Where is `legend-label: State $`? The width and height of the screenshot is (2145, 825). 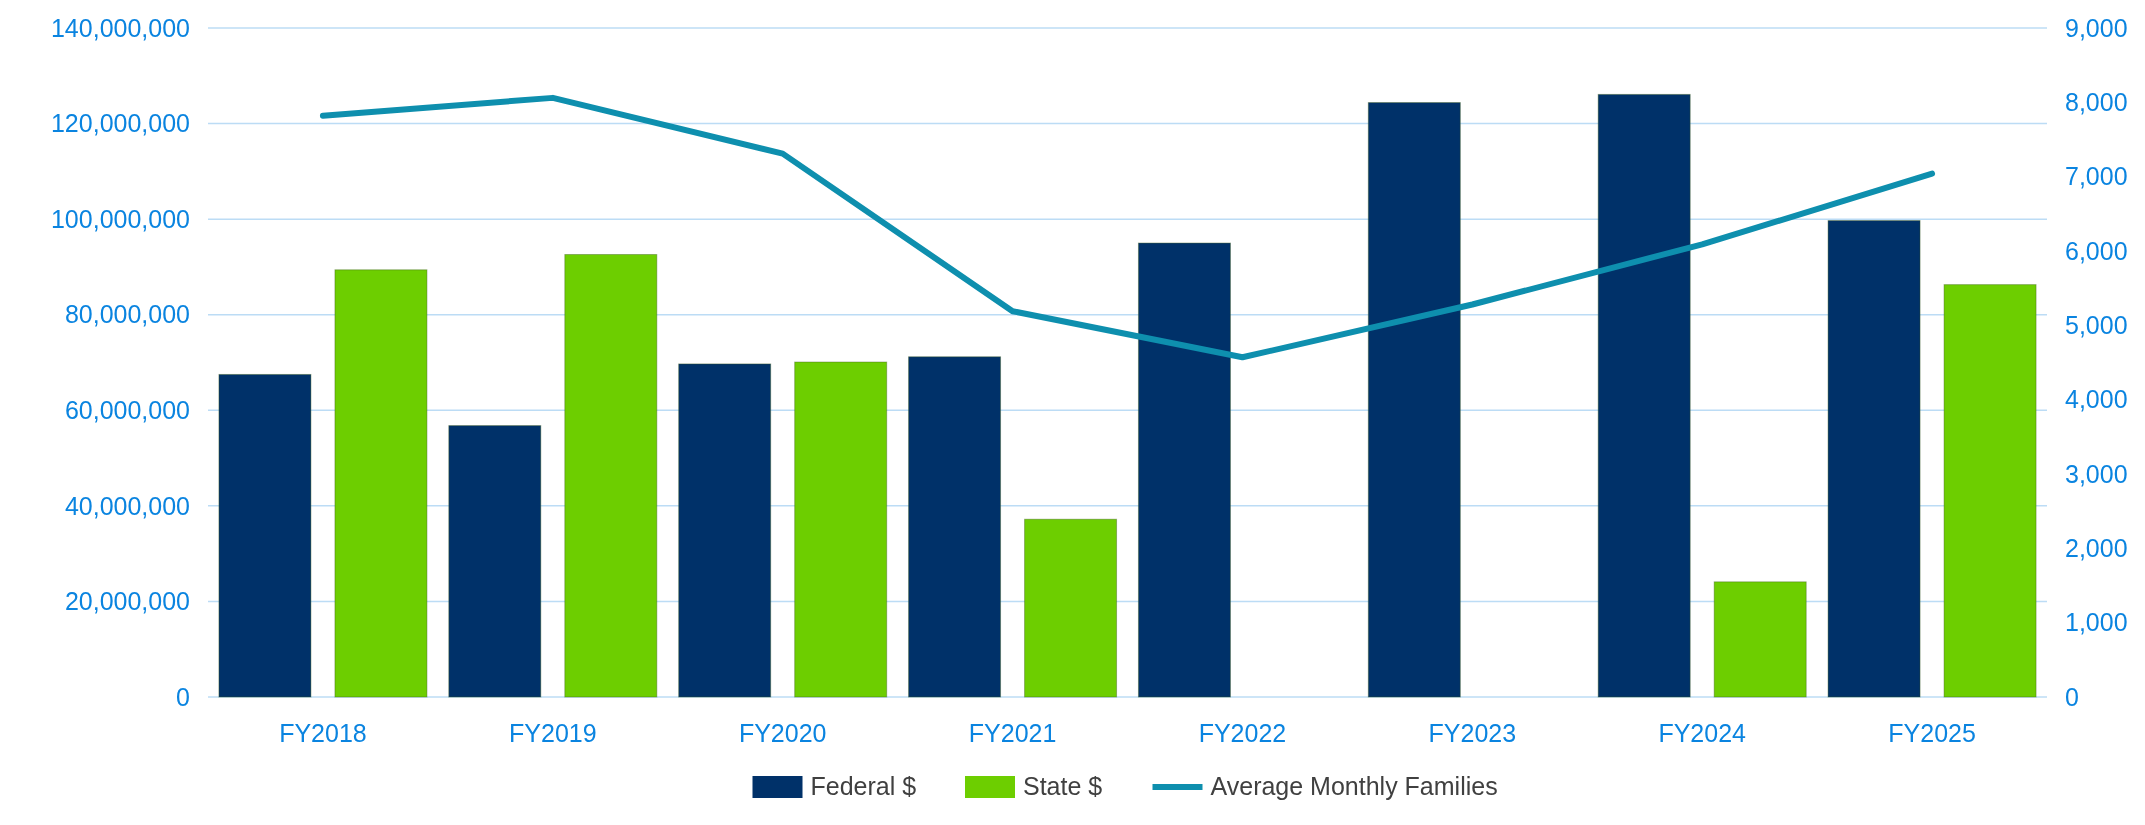 legend-label: State $ is located at coordinates (1063, 786).